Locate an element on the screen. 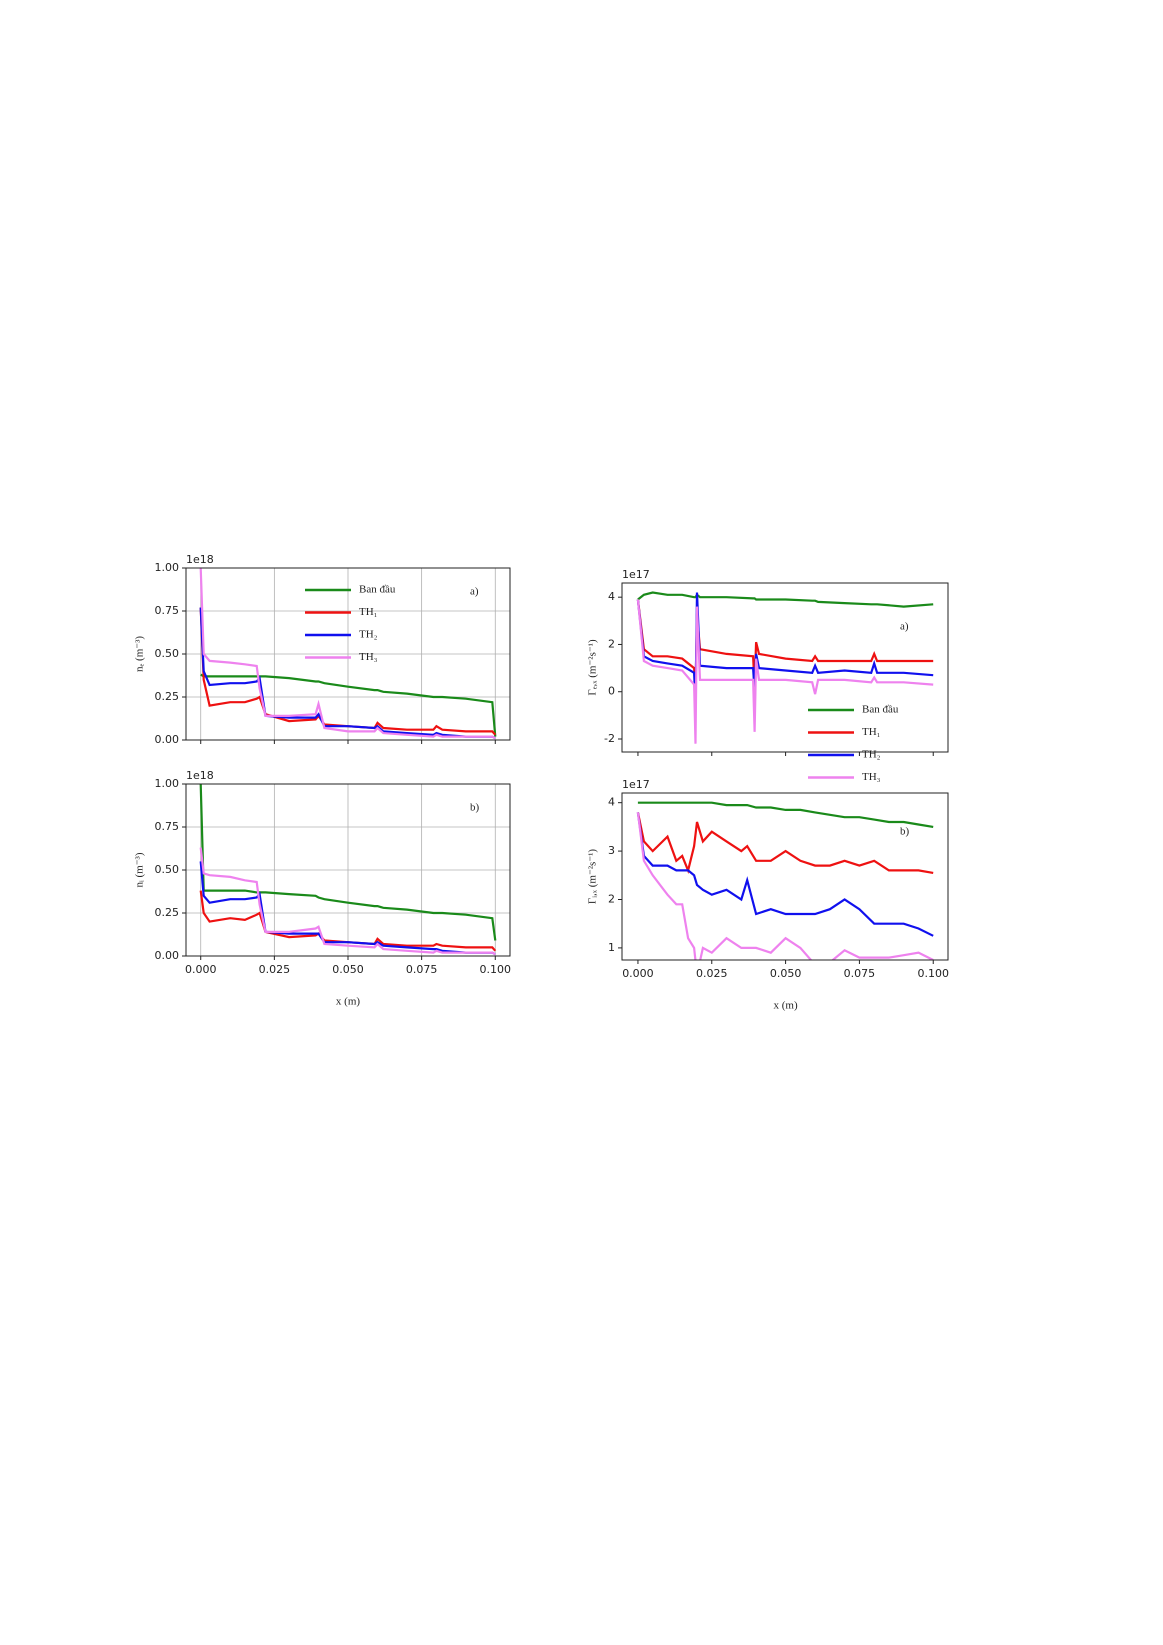 This screenshot has height=1645, width=1163. y-axis-label: nᵢ (m⁻³) is located at coordinates (140, 869).